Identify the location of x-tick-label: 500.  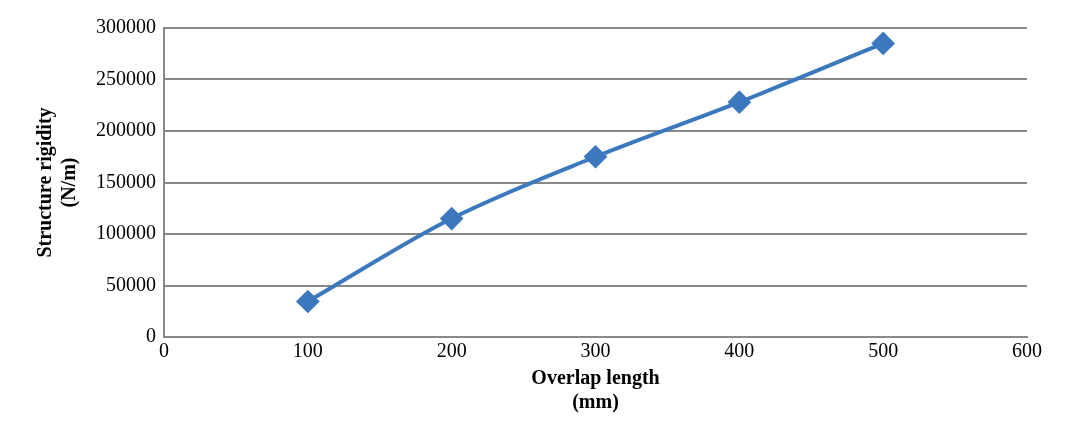
(883, 350).